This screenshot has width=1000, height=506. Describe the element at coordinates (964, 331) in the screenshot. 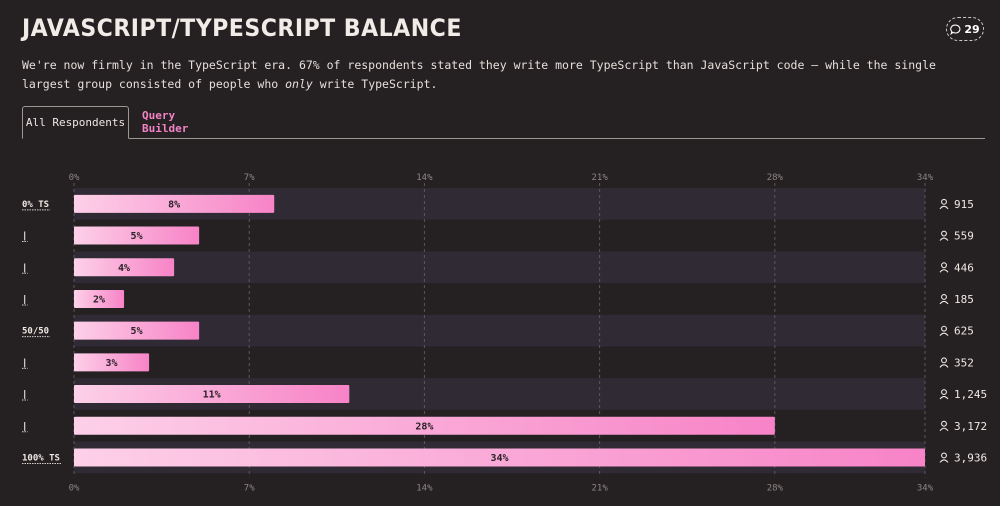

I see `respondent-count: 625` at that location.